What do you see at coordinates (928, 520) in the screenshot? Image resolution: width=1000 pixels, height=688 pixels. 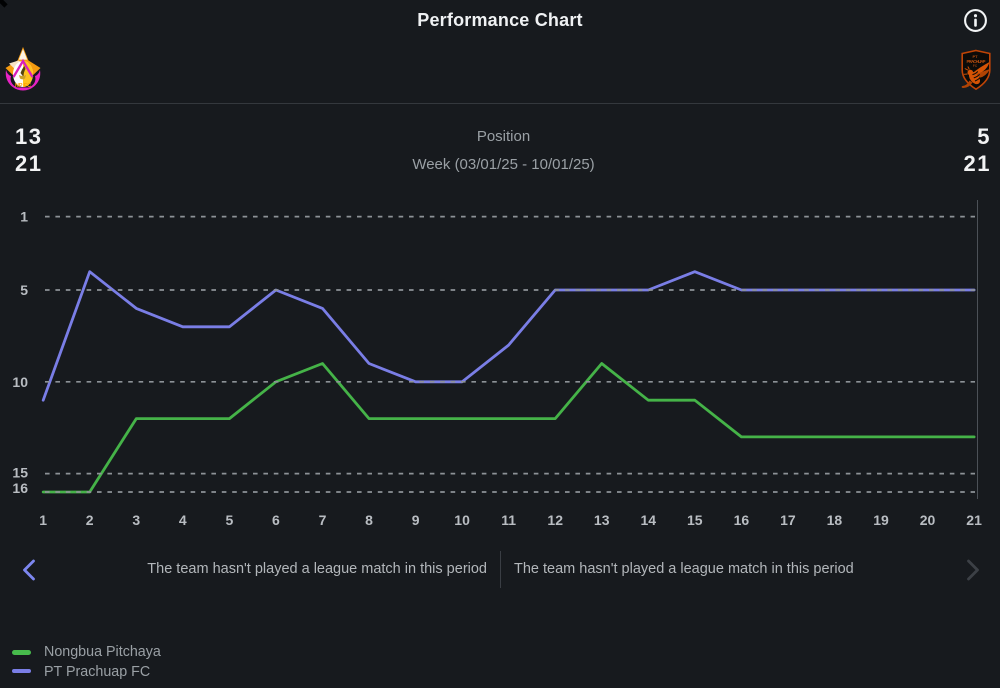 I see `svg-text: 20` at bounding box center [928, 520].